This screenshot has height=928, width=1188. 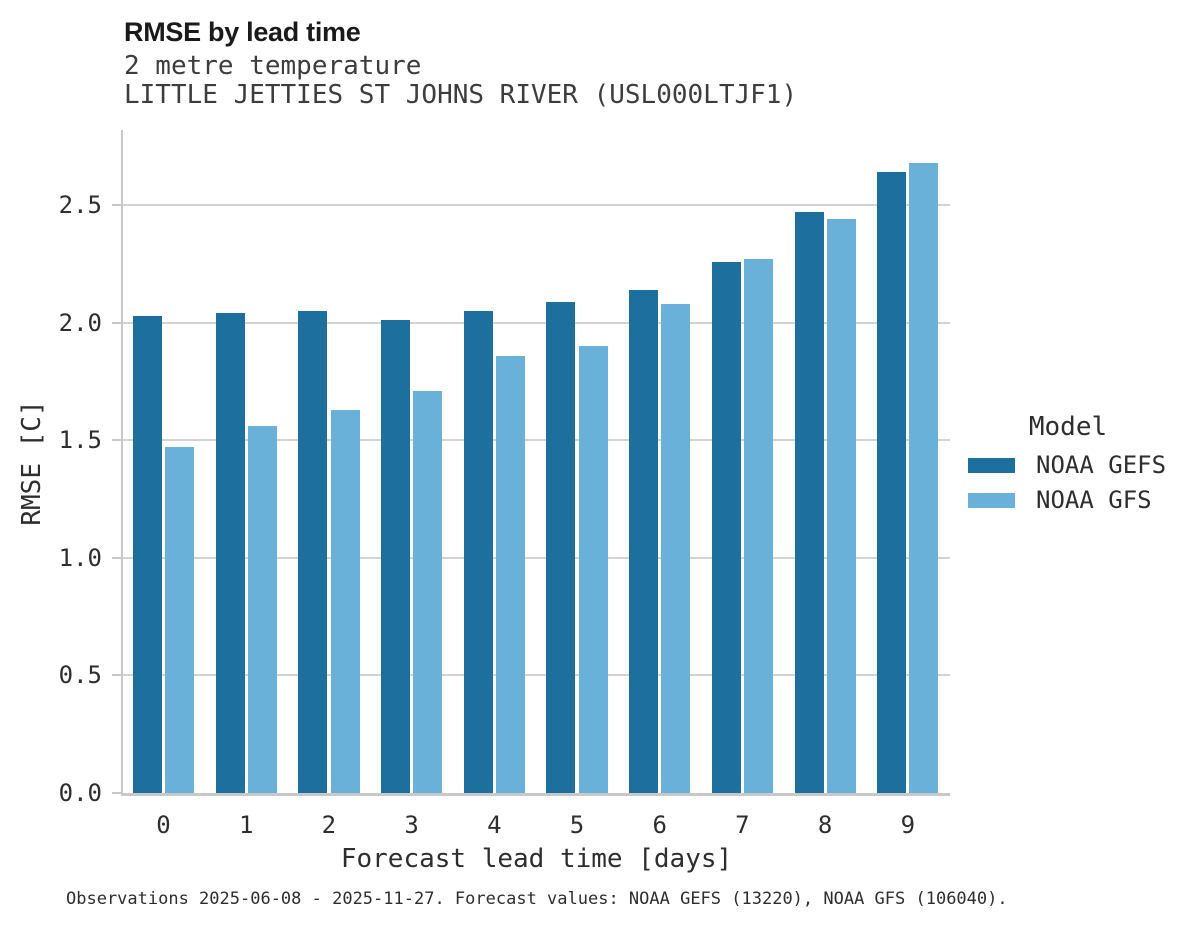 I want to click on y-tick-label-0.0: 0.0, so click(x=80, y=793).